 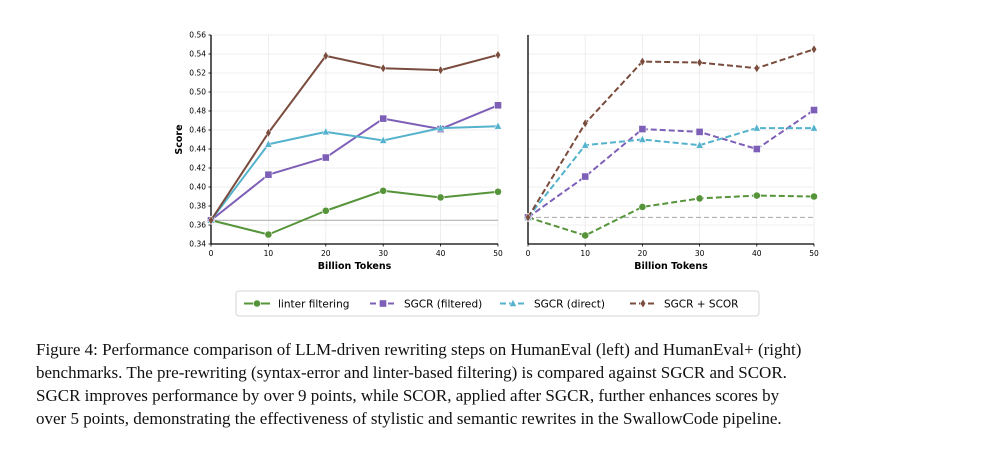 What do you see at coordinates (313, 304) in the screenshot?
I see `legend-label-linter-filtering: linter filtering` at bounding box center [313, 304].